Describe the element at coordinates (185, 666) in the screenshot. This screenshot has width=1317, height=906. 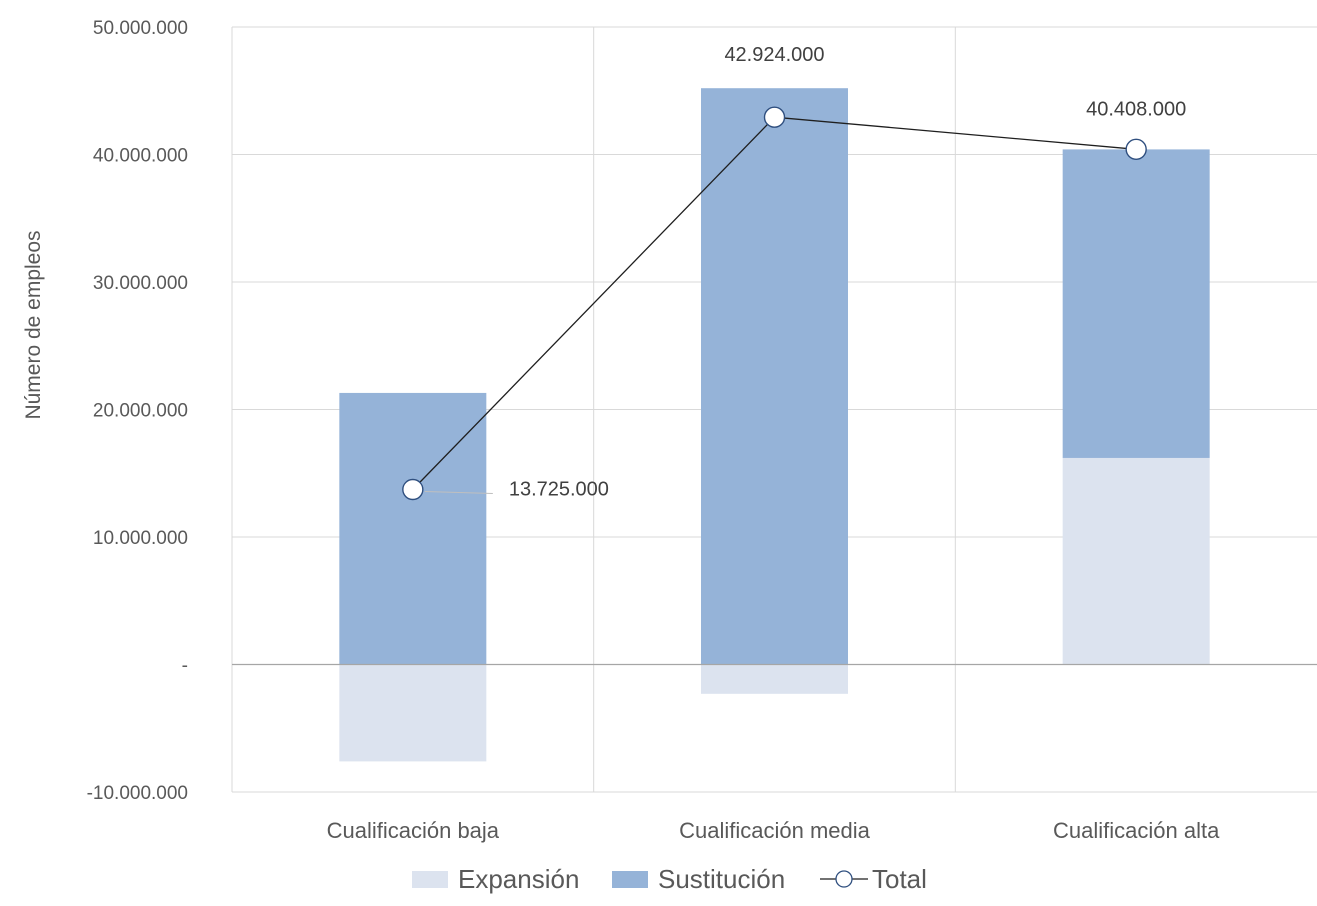
I see `y-tick-label: -` at that location.